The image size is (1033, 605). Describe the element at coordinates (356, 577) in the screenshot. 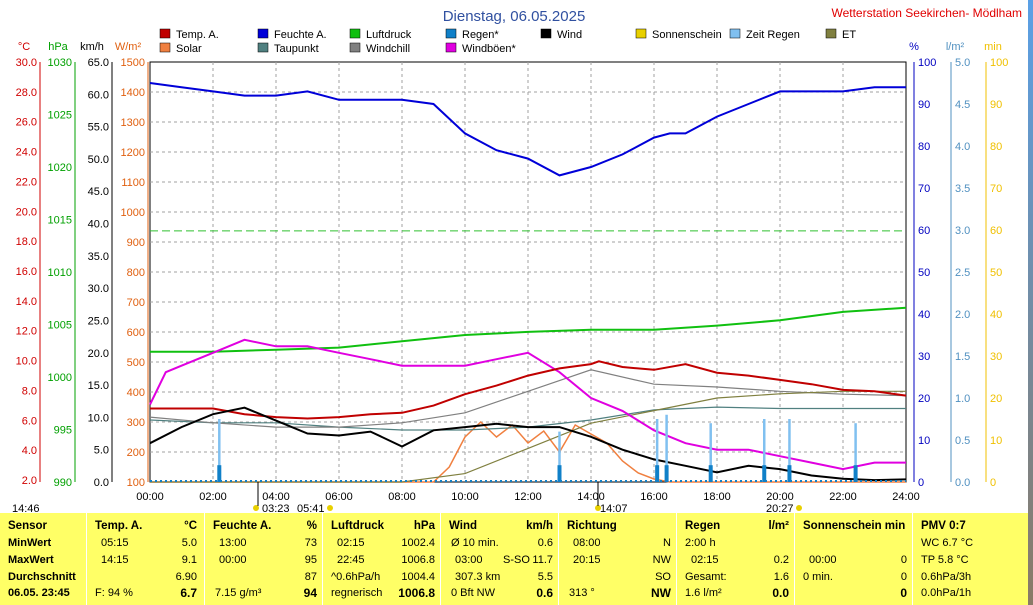

I see `press-trend: ^0.6hPa/h` at that location.